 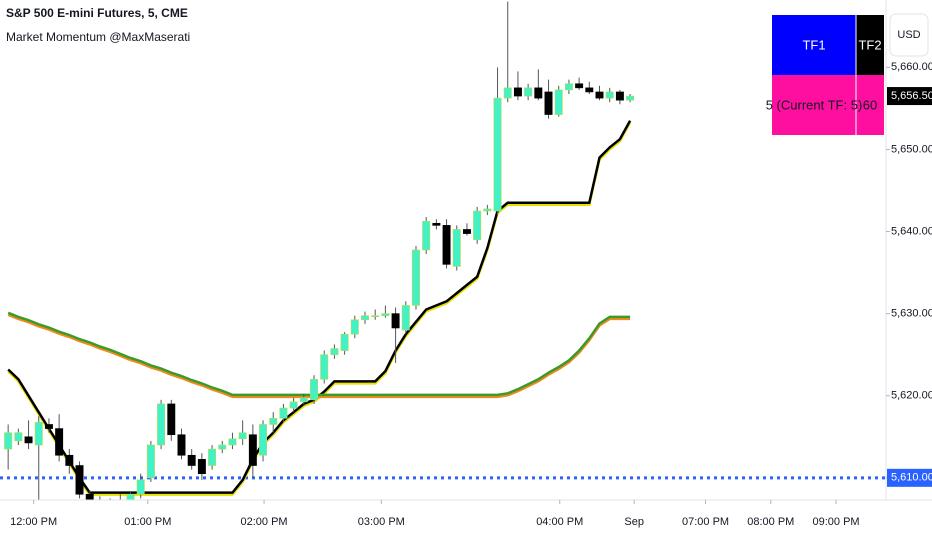 I want to click on table-cell-text: 5 (Current TF: 5), so click(x=814, y=104).